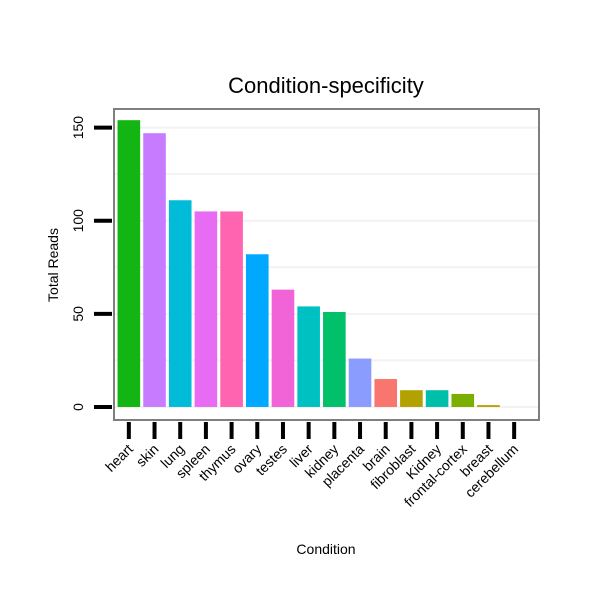  I want to click on bar-breast, so click(488, 406).